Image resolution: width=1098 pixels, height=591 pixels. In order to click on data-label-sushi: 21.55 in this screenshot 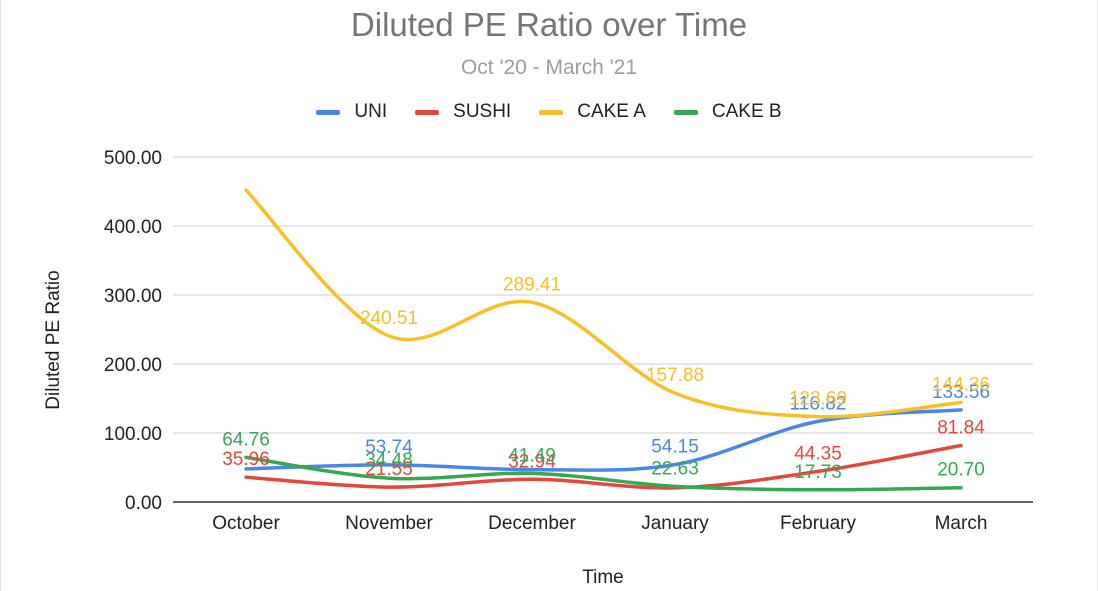, I will do `click(389, 469)`.